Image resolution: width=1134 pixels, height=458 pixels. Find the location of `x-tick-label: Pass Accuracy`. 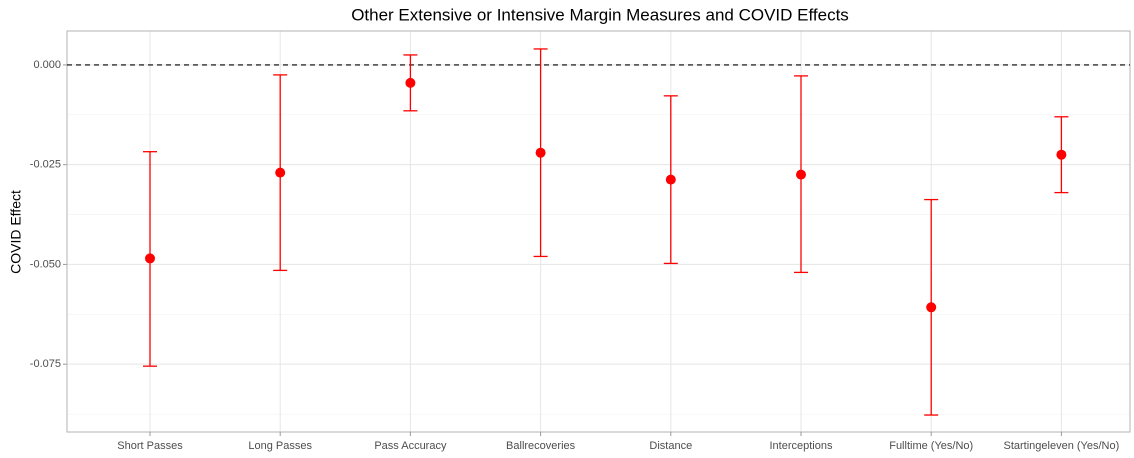

x-tick-label: Pass Accuracy is located at coordinates (410, 446).